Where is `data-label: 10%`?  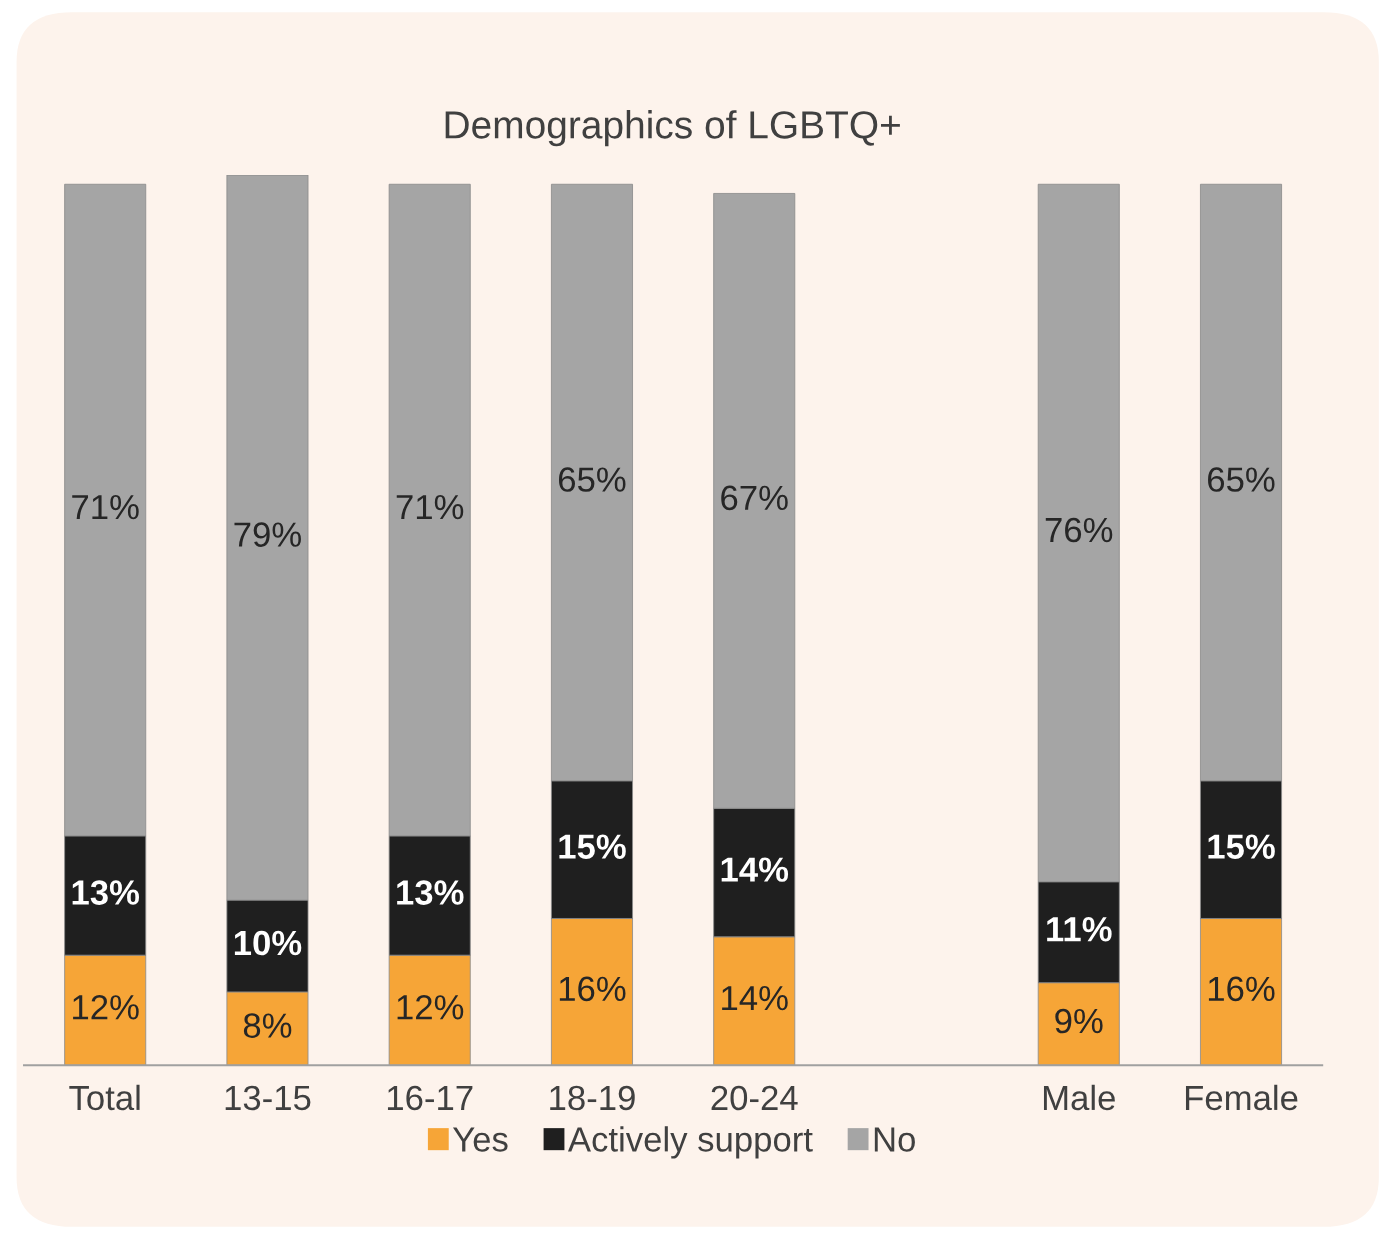 data-label: 10% is located at coordinates (268, 943).